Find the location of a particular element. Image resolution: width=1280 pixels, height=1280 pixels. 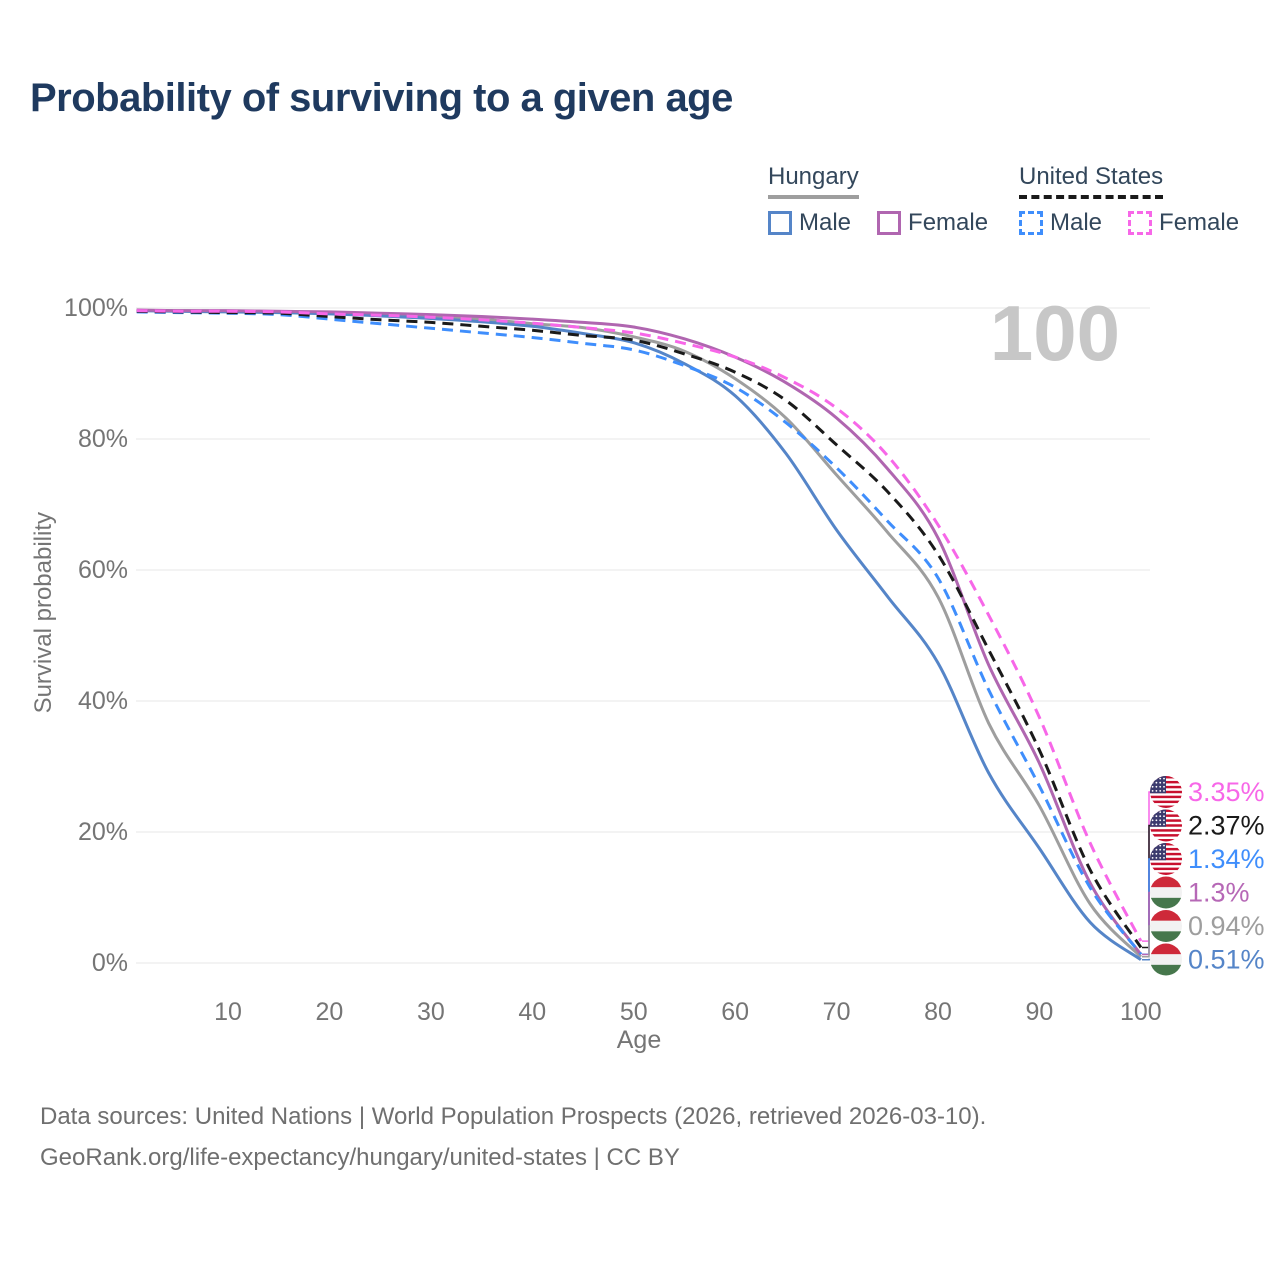

legend-header-united-states: United States is located at coordinates (1091, 181).